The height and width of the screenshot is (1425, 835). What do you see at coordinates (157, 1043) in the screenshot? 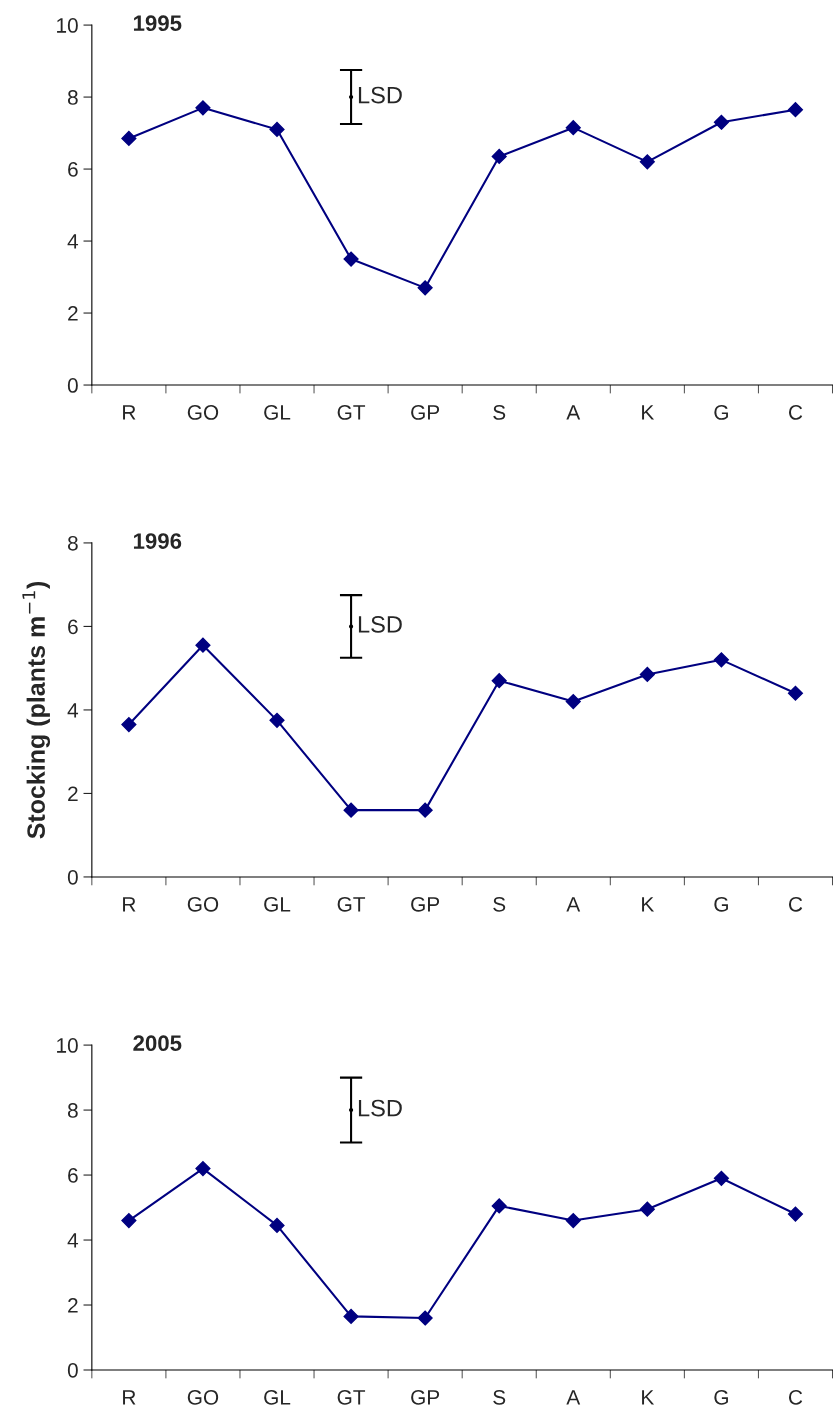
I see `chart-title: 2005` at bounding box center [157, 1043].